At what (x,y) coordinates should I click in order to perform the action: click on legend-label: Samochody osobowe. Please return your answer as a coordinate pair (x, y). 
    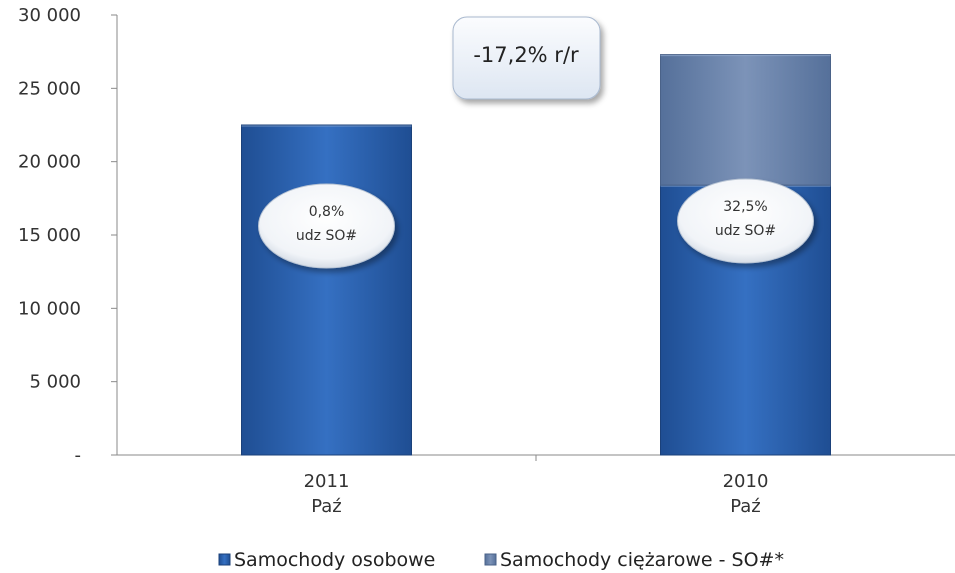
    Looking at the image, I should click on (334, 560).